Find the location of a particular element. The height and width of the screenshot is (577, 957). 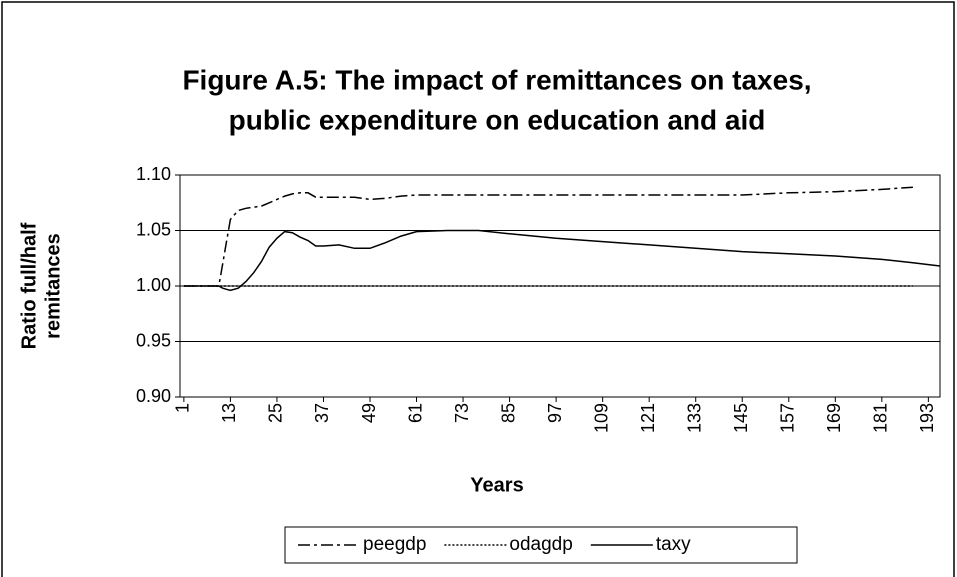

x-tick-label: 145 is located at coordinates (741, 418).